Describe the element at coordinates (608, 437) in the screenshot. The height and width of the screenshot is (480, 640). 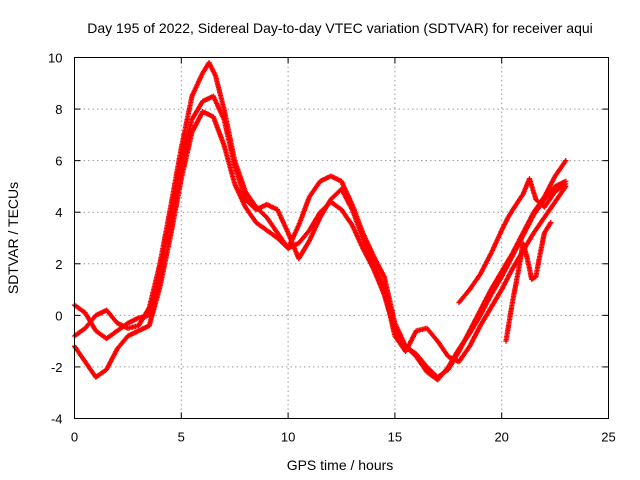
I see `x-tick-label: 25` at that location.